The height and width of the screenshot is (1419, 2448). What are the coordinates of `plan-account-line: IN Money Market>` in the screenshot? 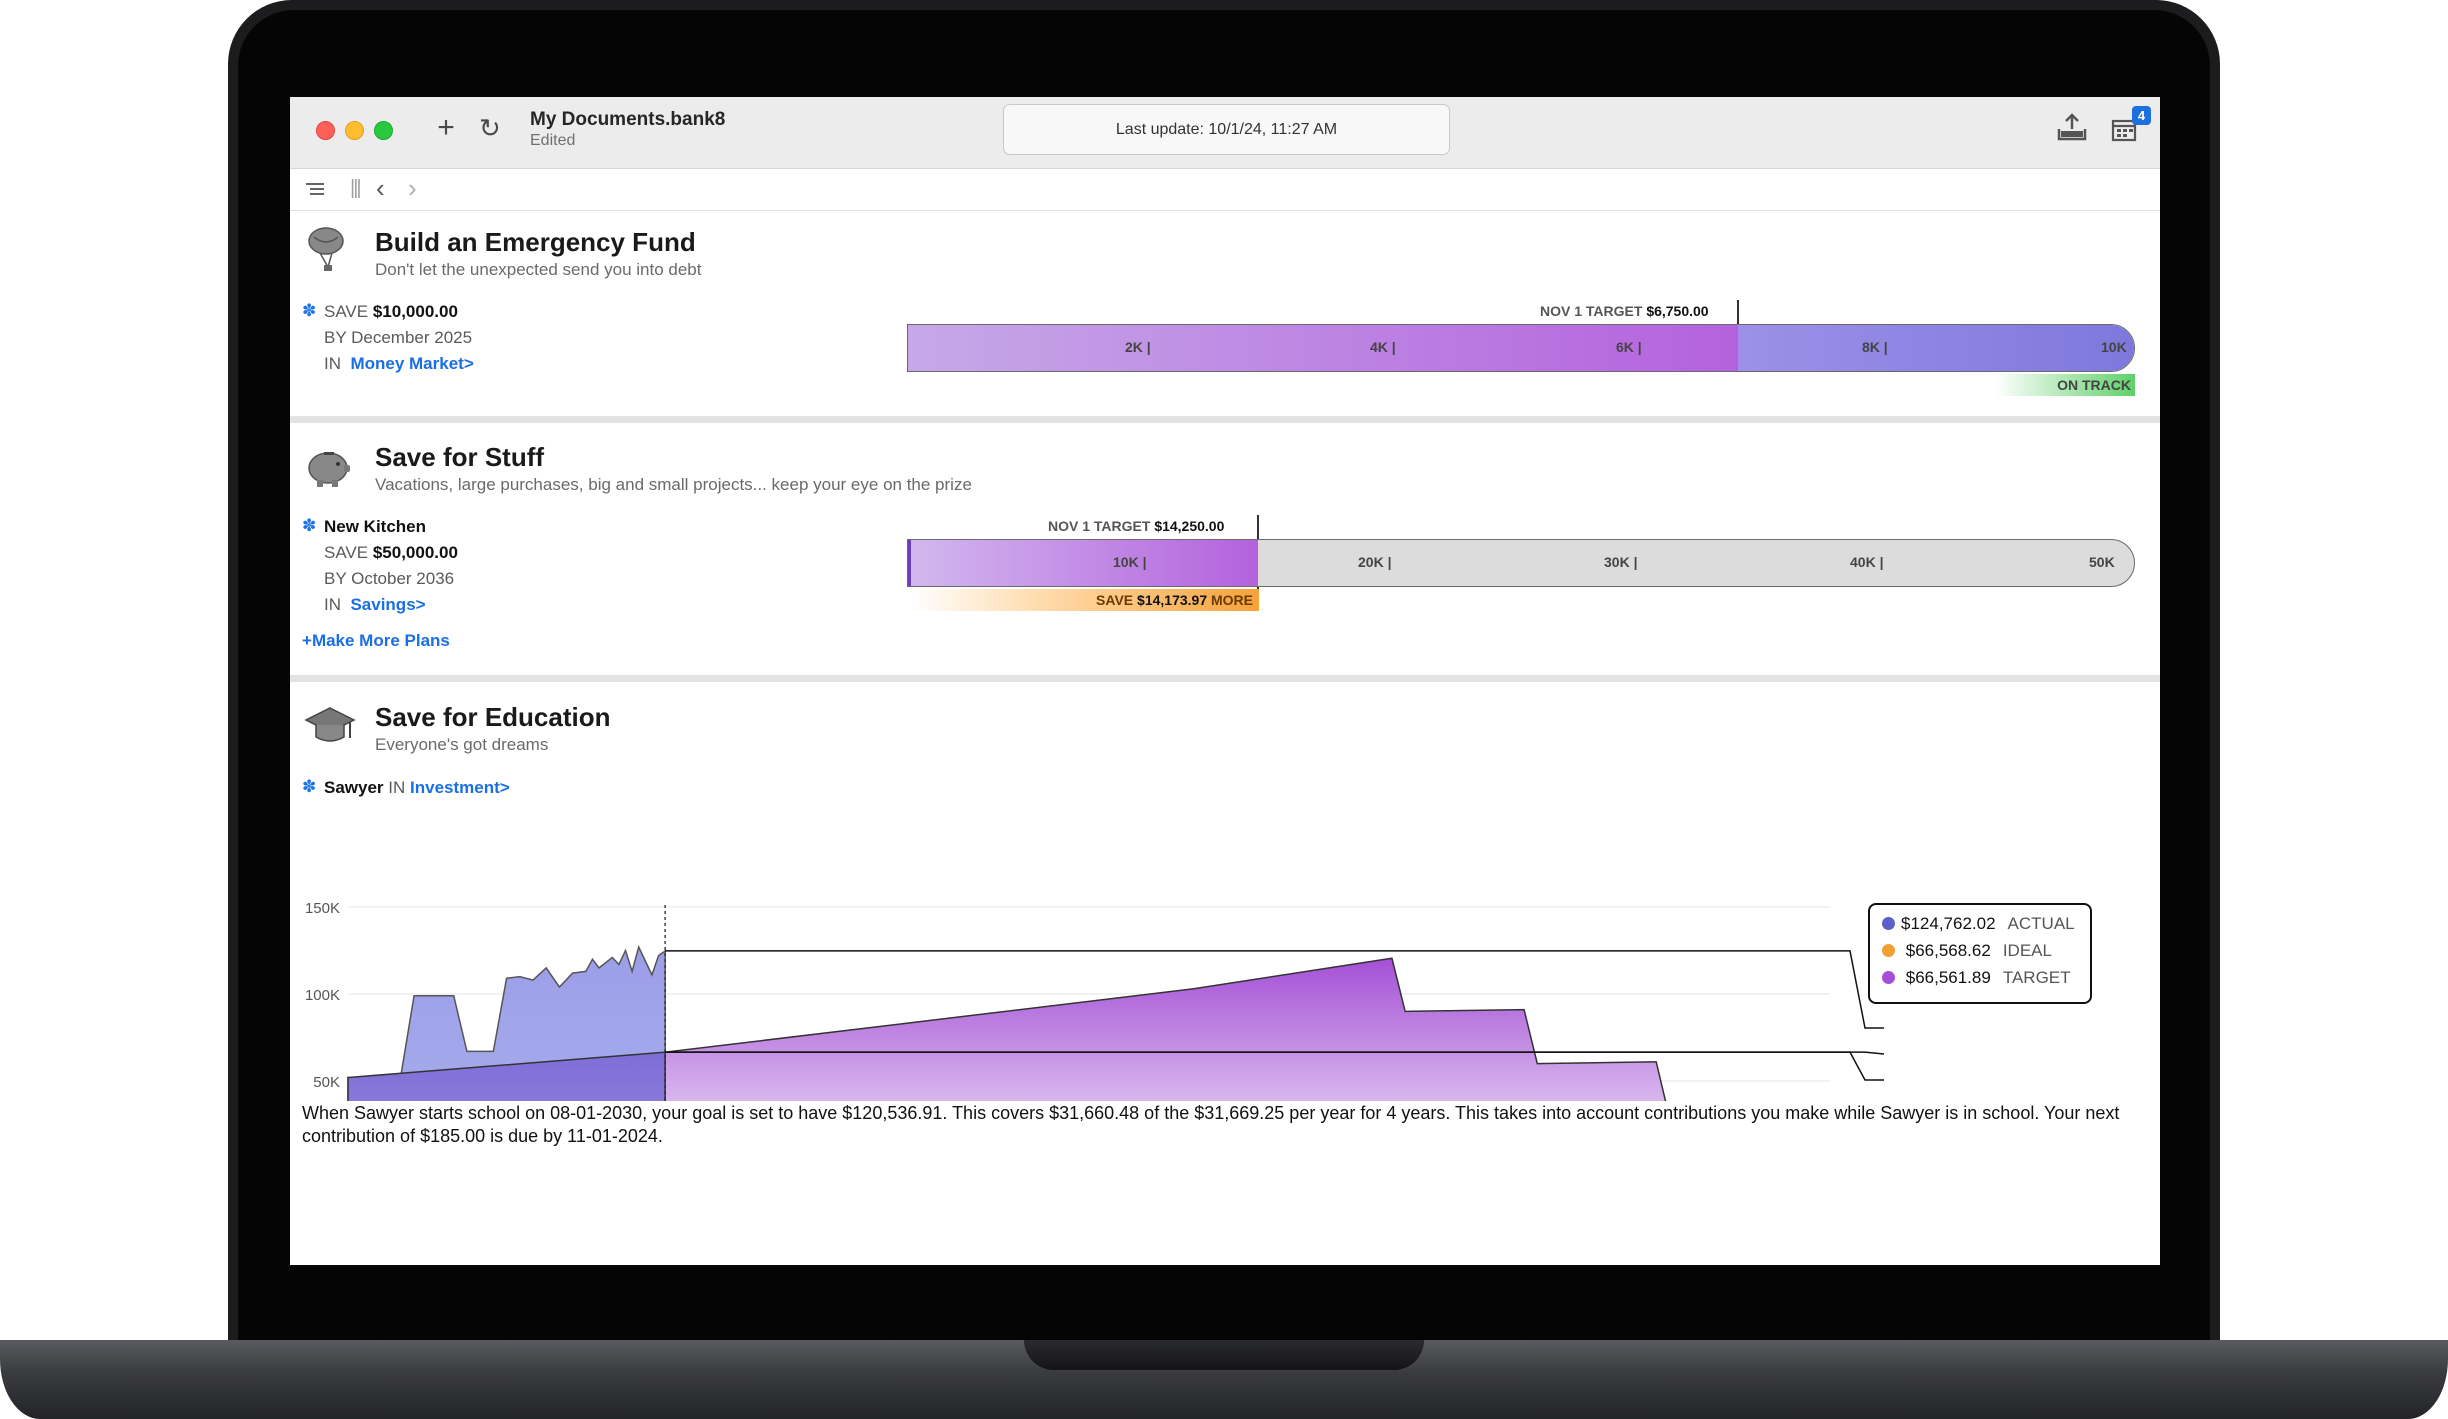 It's located at (399, 363).